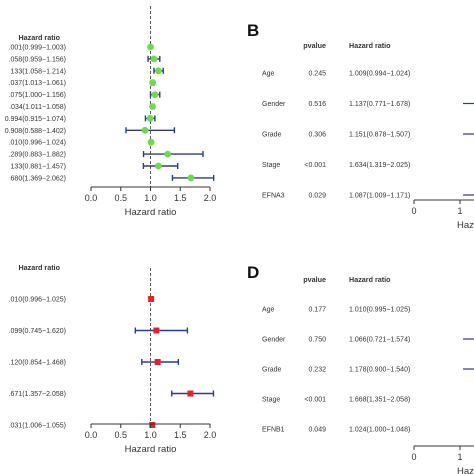 Image resolution: width=474 pixels, height=474 pixels. What do you see at coordinates (37, 95) in the screenshot?
I see `row-label: .075(1.000−1.156)` at bounding box center [37, 95].